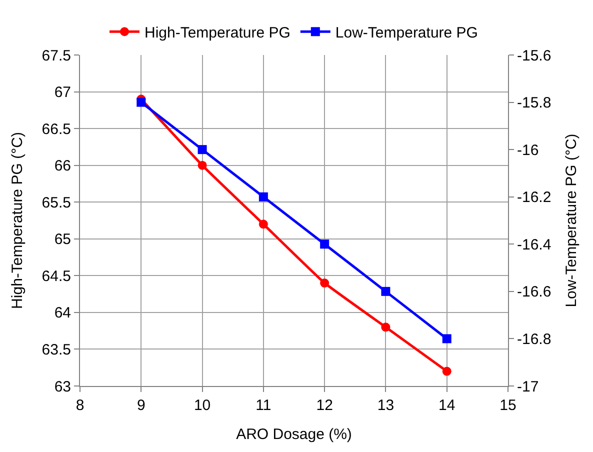  What do you see at coordinates (56, 349) in the screenshot?
I see `y-tick-label: 63.5` at bounding box center [56, 349].